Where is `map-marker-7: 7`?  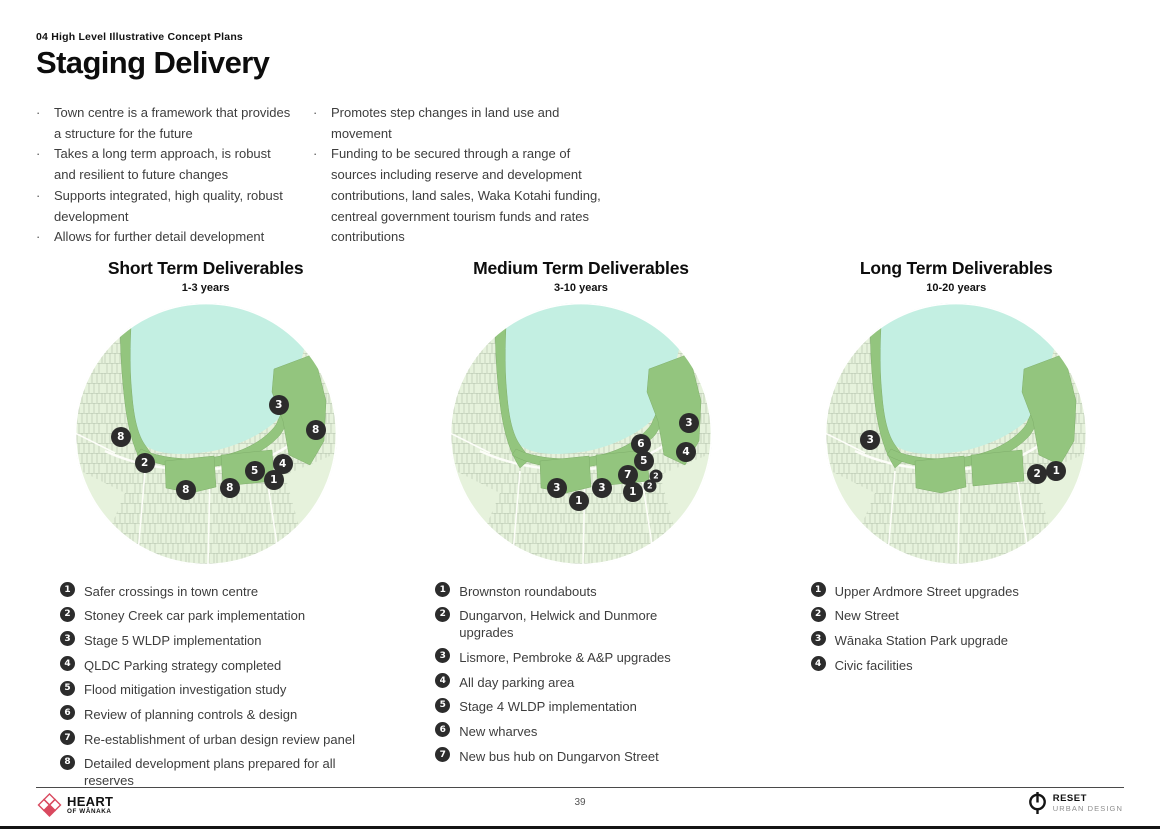
map-marker-7: 7 is located at coordinates (627, 474).